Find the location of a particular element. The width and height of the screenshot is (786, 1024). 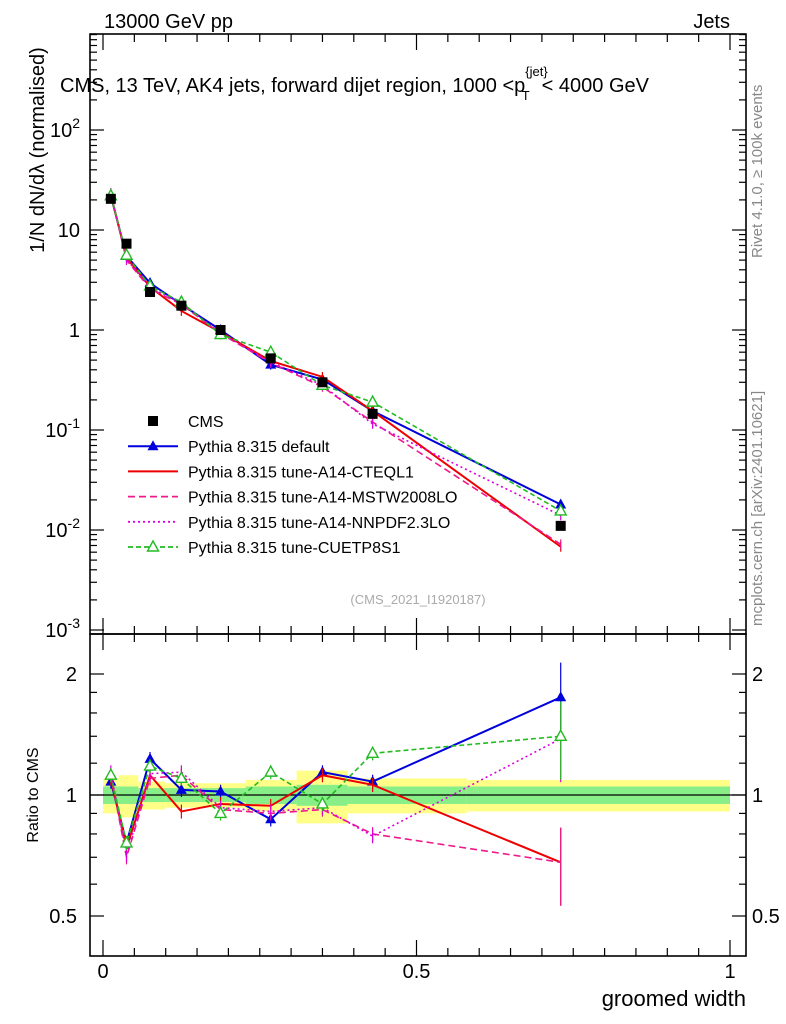

y-tick-label: 10⁻³ is located at coordinates (62, 628).